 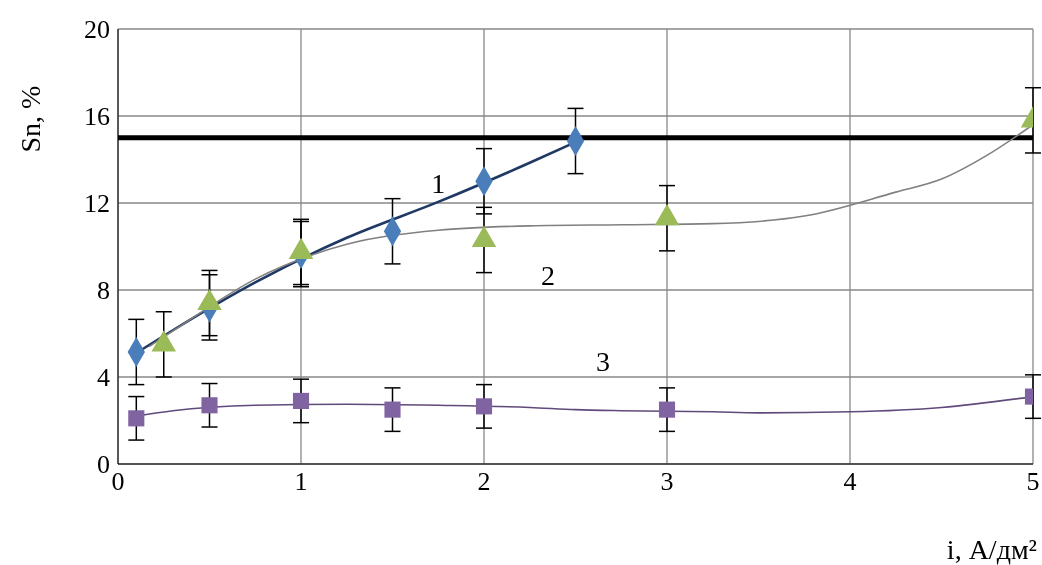 What do you see at coordinates (301, 482) in the screenshot?
I see `x-tick-label: 1` at bounding box center [301, 482].